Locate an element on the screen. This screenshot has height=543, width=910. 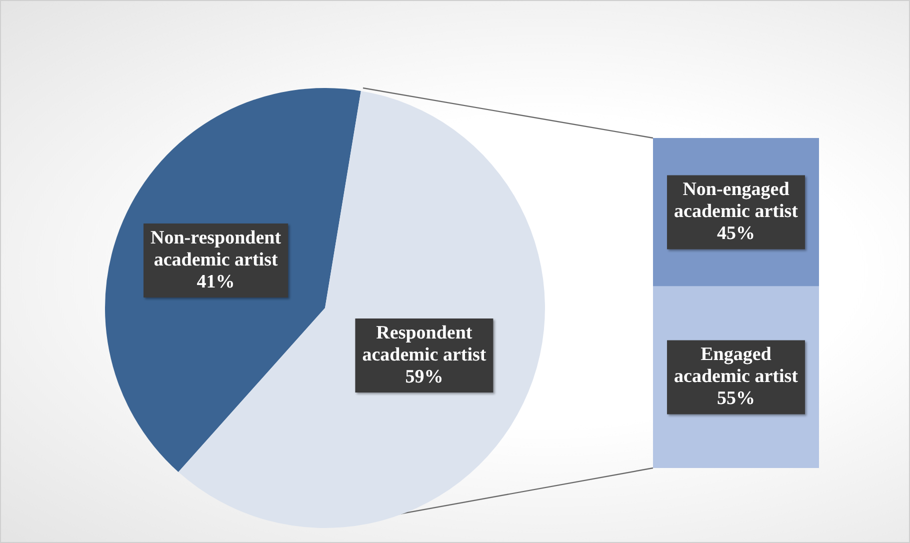
slice-label: Non-respondent academic artist is located at coordinates (216, 248).